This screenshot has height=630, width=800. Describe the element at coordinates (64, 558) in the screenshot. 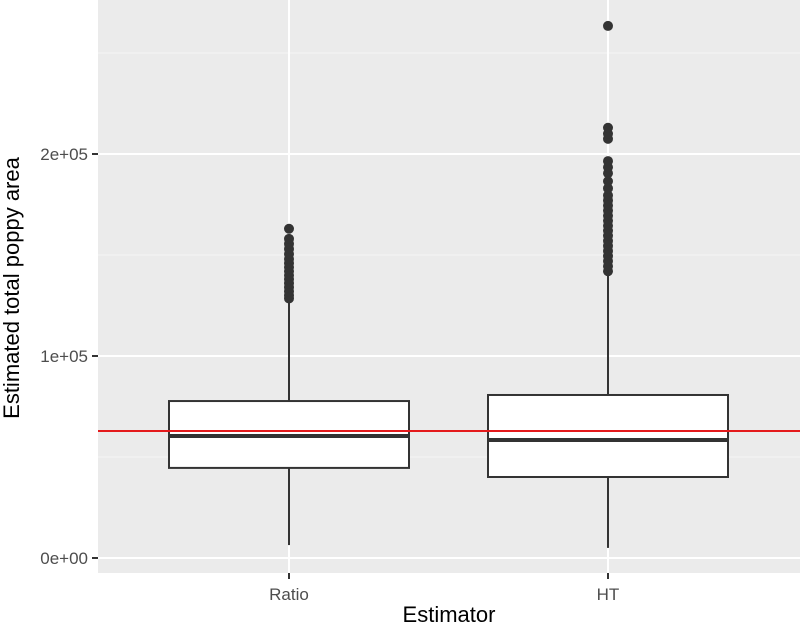

I see `y-tick-label: 0e+00` at that location.